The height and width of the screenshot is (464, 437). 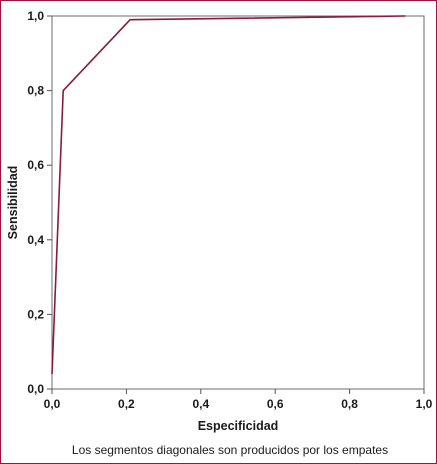 I want to click on x-tick-label: 1,0, so click(x=424, y=404).